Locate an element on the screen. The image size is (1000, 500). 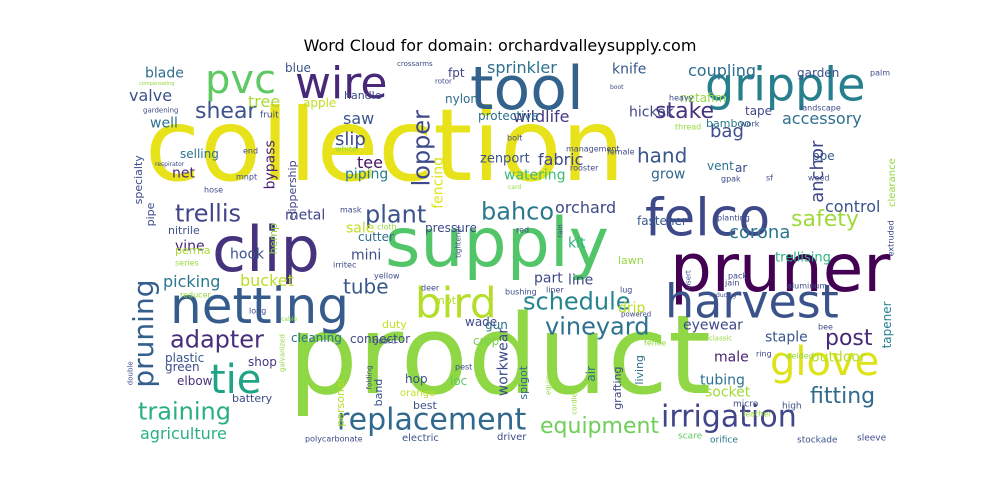
word-stake: stake is located at coordinates (684, 111).